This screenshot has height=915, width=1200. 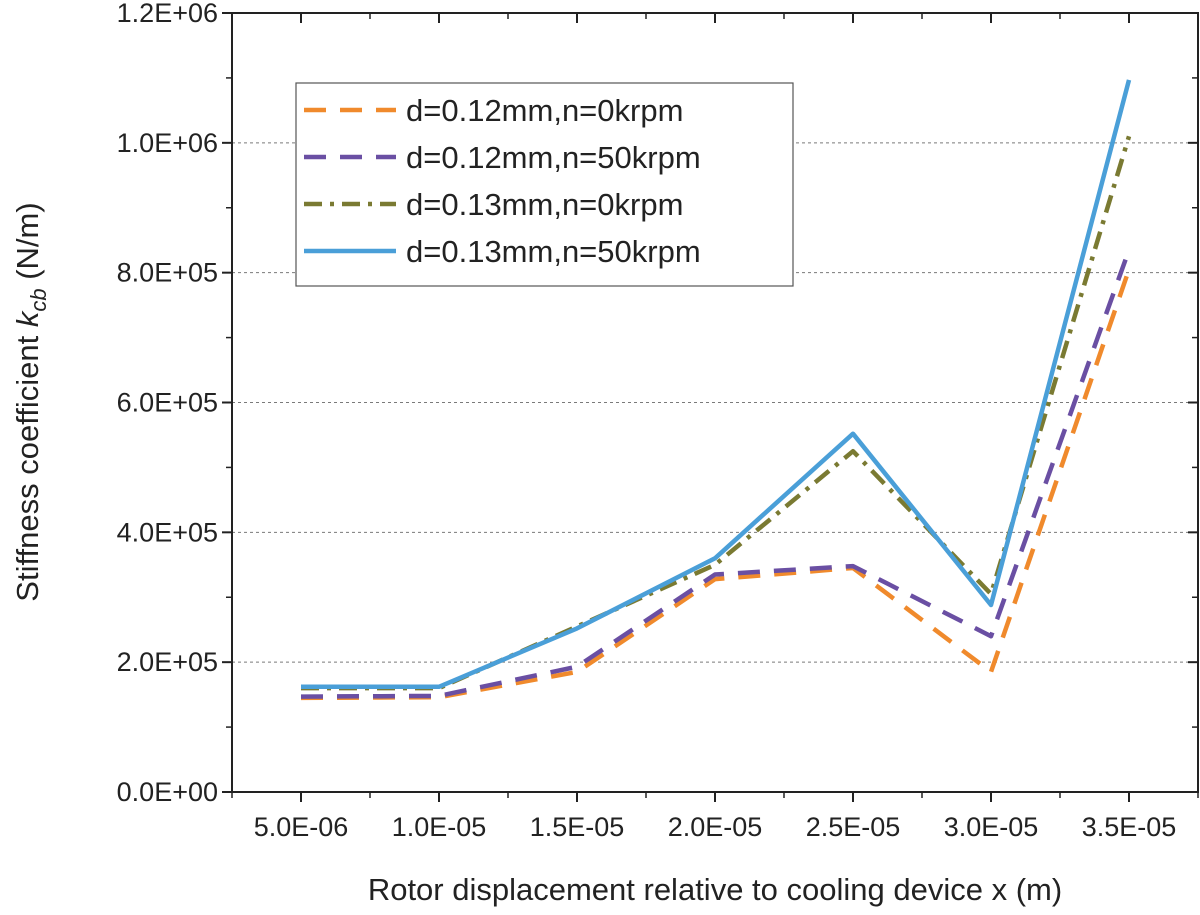 I want to click on y-tick-label: 6.0E+05, so click(x=167, y=403).